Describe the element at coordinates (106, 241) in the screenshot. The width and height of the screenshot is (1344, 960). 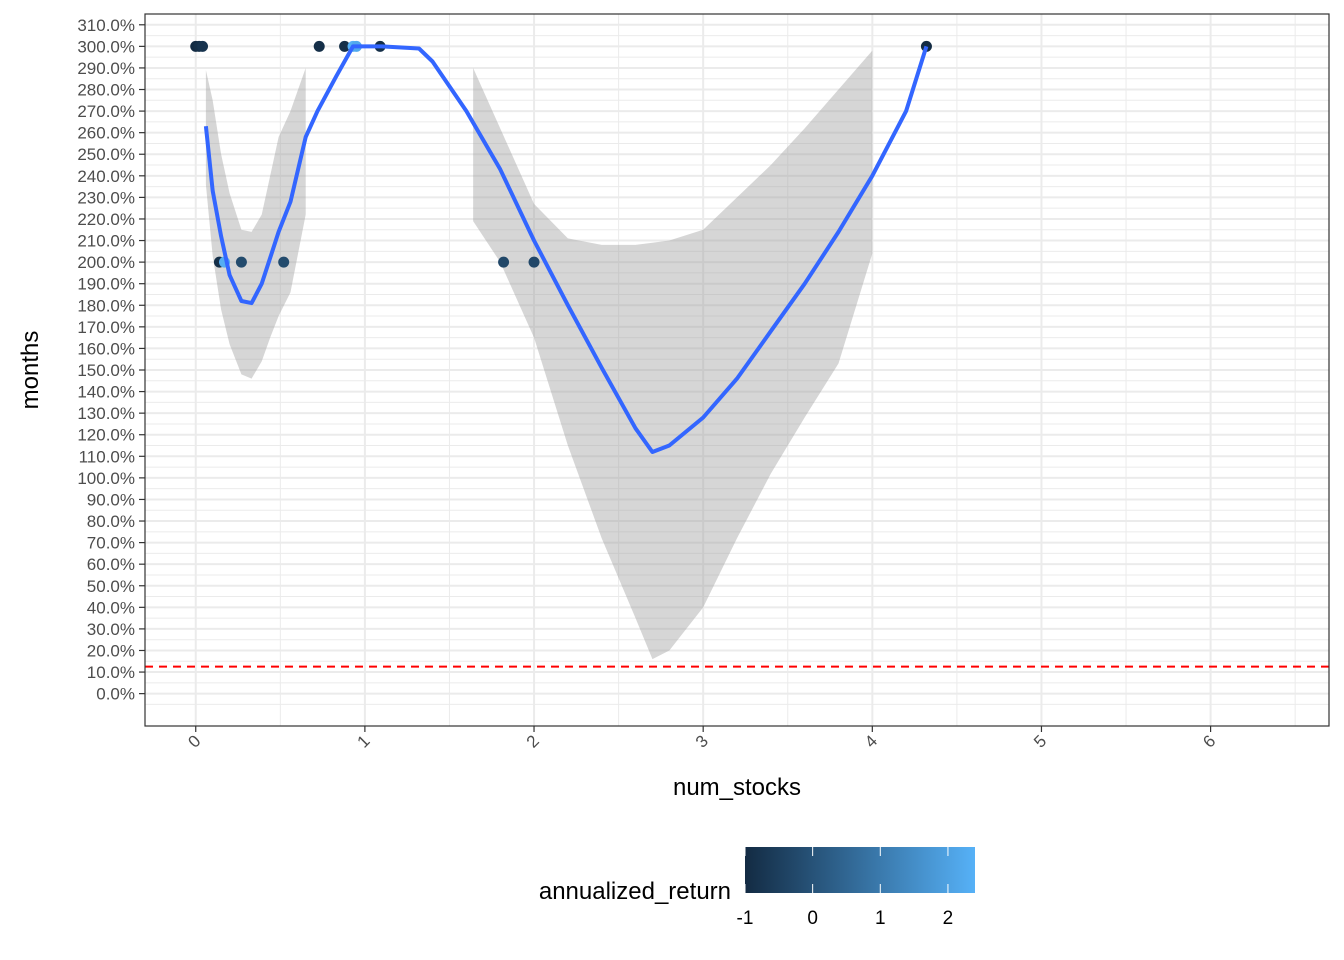
I see `y-tick-label: 210.0%` at that location.